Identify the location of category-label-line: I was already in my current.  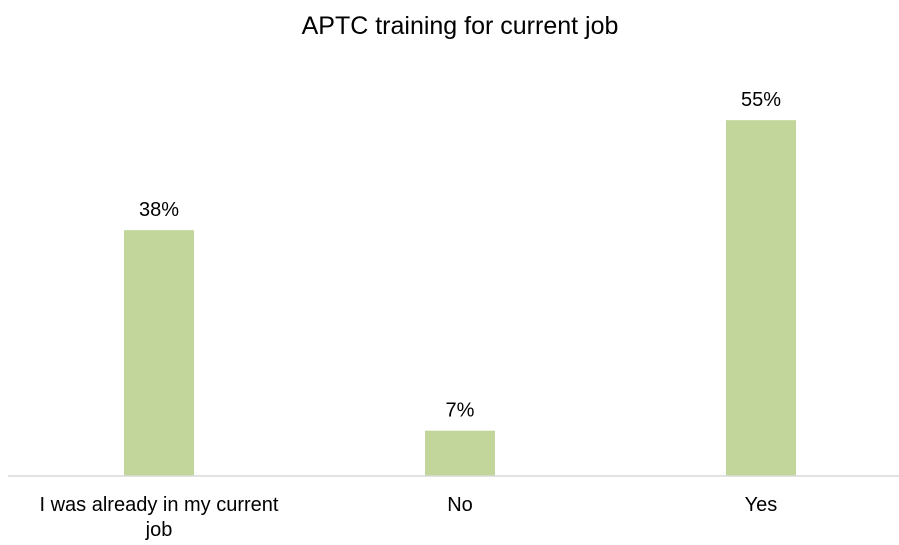
(159, 505).